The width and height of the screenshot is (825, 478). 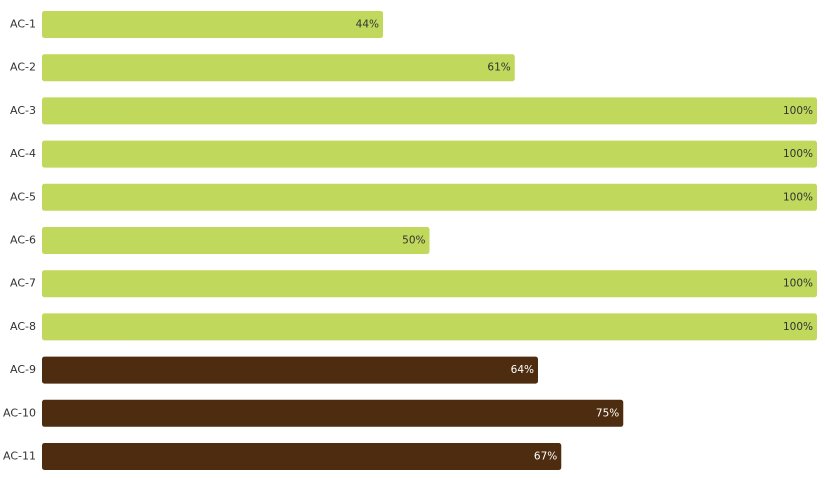 I want to click on category-label: AC-10, so click(x=19, y=412).